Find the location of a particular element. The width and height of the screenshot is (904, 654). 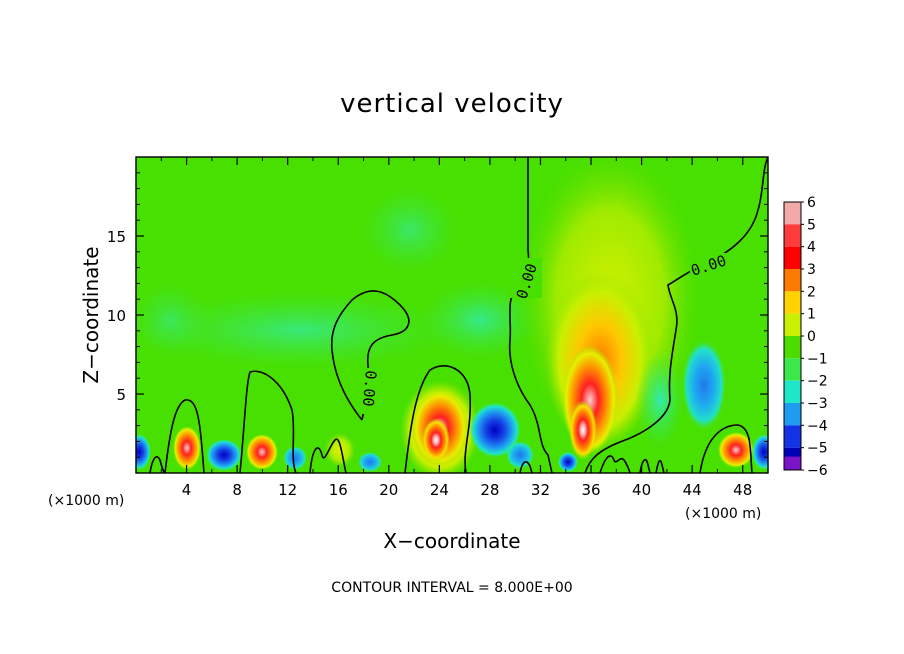

x-unit-left: (×1000 m) is located at coordinates (86, 501).